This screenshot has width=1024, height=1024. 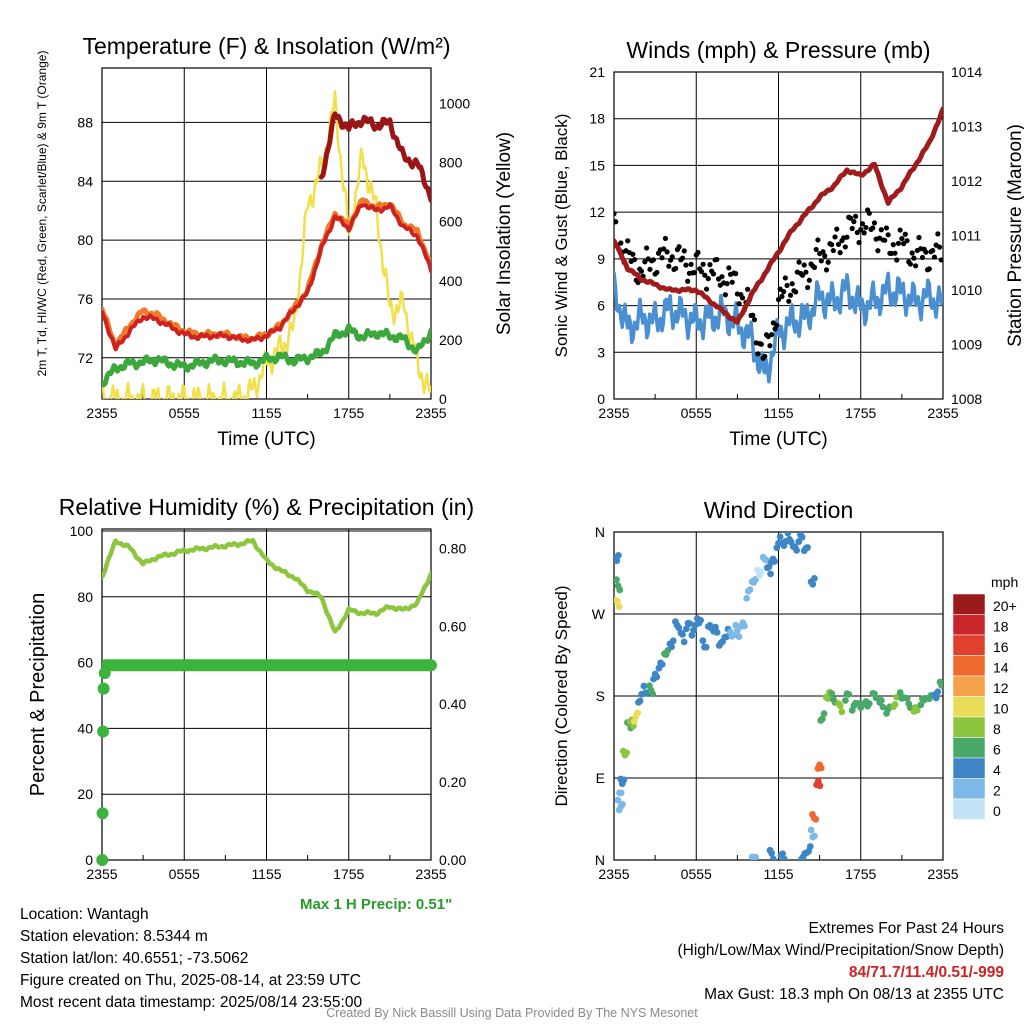 What do you see at coordinates (601, 352) in the screenshot?
I see `y-tick-label: 3` at bounding box center [601, 352].